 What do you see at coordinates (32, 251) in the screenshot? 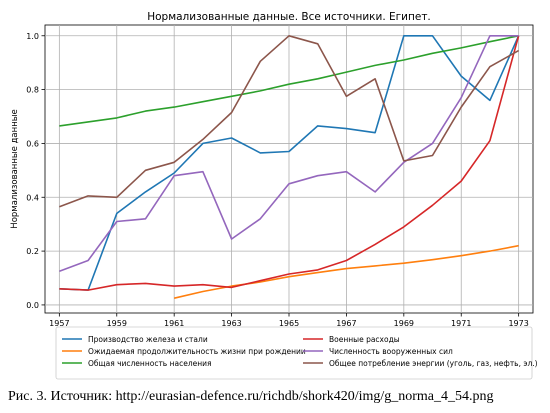
I see `y-tick-label: 0.2` at bounding box center [32, 251].